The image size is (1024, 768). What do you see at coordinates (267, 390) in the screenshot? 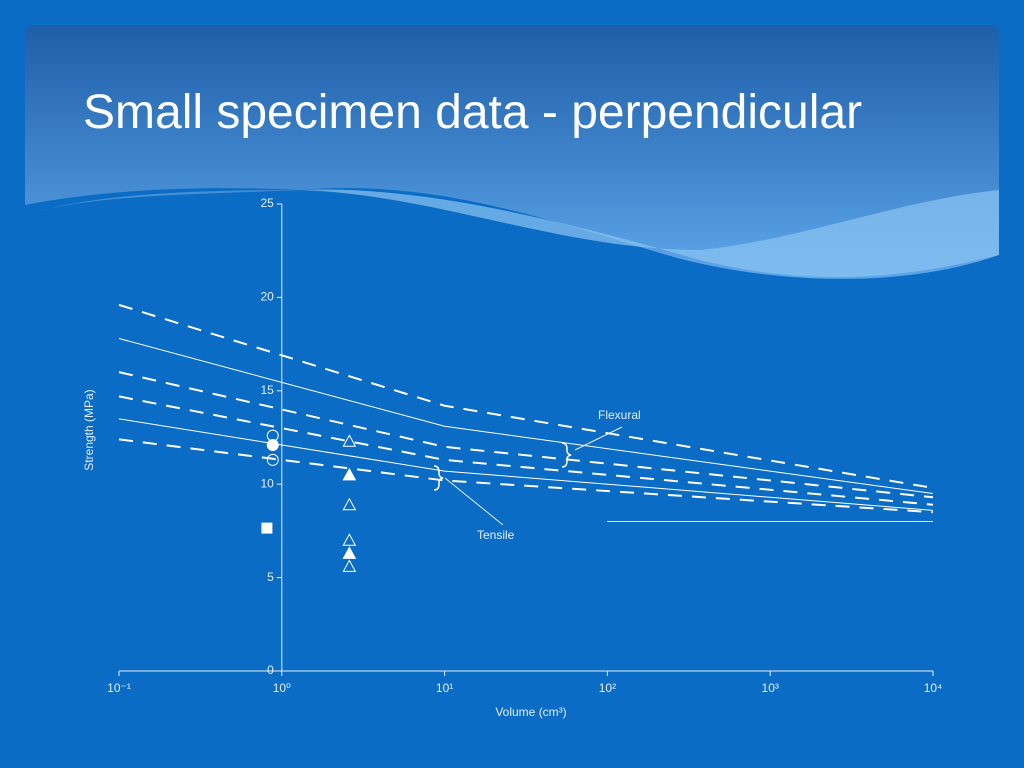
I see `y-tick-label: 15` at bounding box center [267, 390].